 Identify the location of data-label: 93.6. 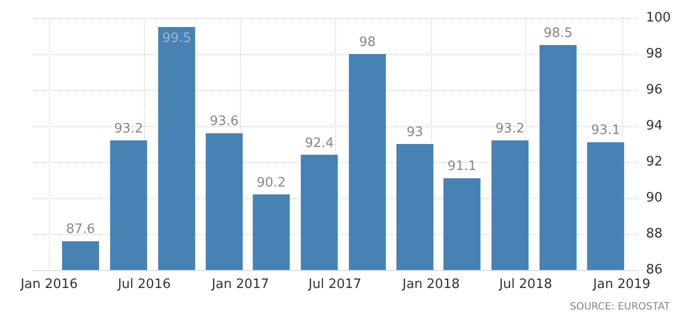
(224, 122).